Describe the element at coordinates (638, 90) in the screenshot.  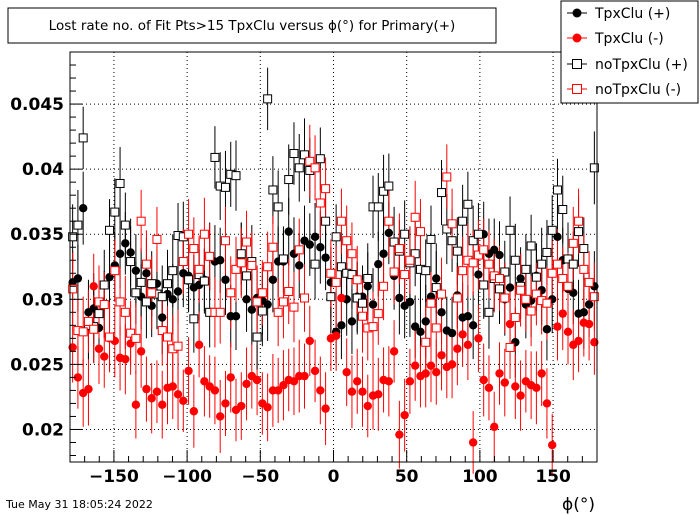
I see `legend-label-notpxclu-minus: noTpxClu (-)` at that location.